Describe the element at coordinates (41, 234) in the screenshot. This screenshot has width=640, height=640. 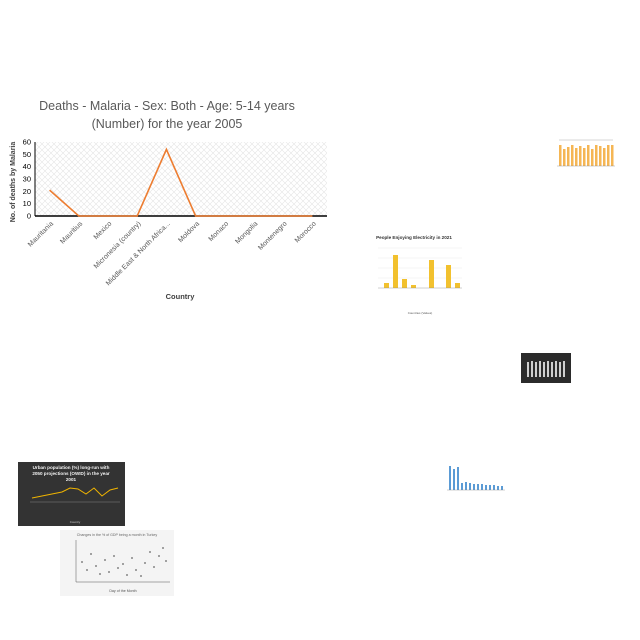
I see `x-tick-label: Mauritania` at that location.